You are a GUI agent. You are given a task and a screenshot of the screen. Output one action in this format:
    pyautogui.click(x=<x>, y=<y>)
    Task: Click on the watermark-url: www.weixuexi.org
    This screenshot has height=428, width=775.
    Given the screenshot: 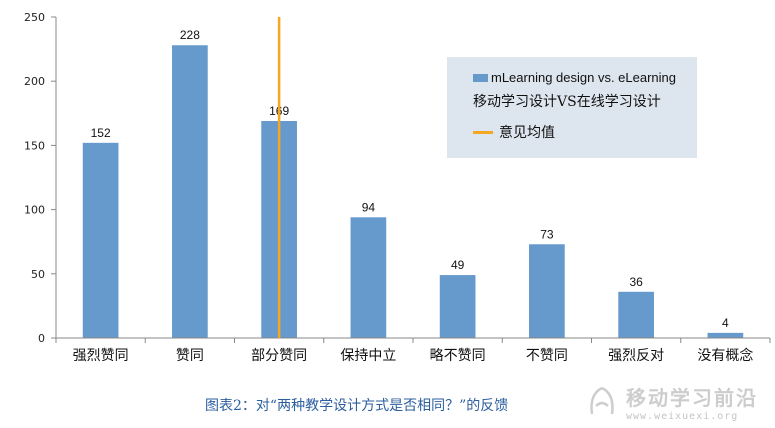 What is the action you would take?
    pyautogui.click(x=682, y=416)
    